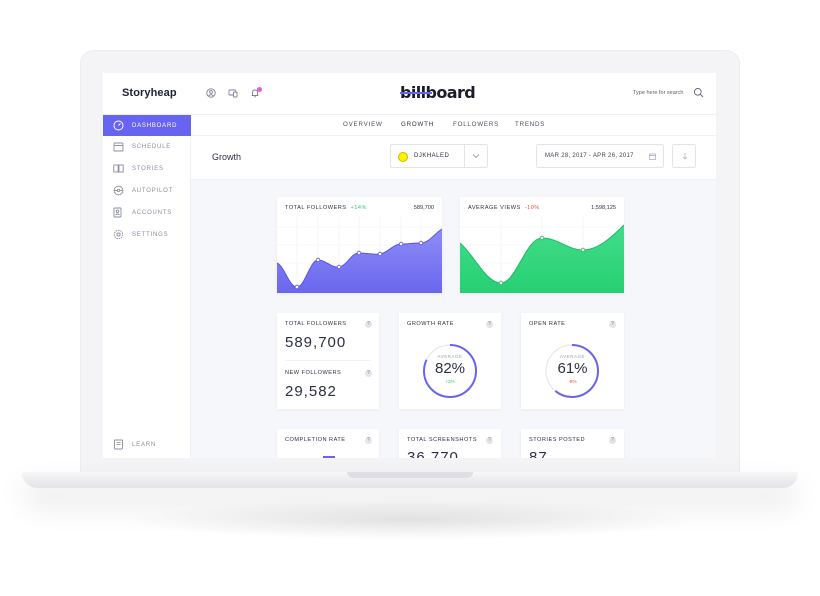 The image size is (820, 596). Describe the element at coordinates (416, 93) in the screenshot. I see `active-tab-indicator` at that location.